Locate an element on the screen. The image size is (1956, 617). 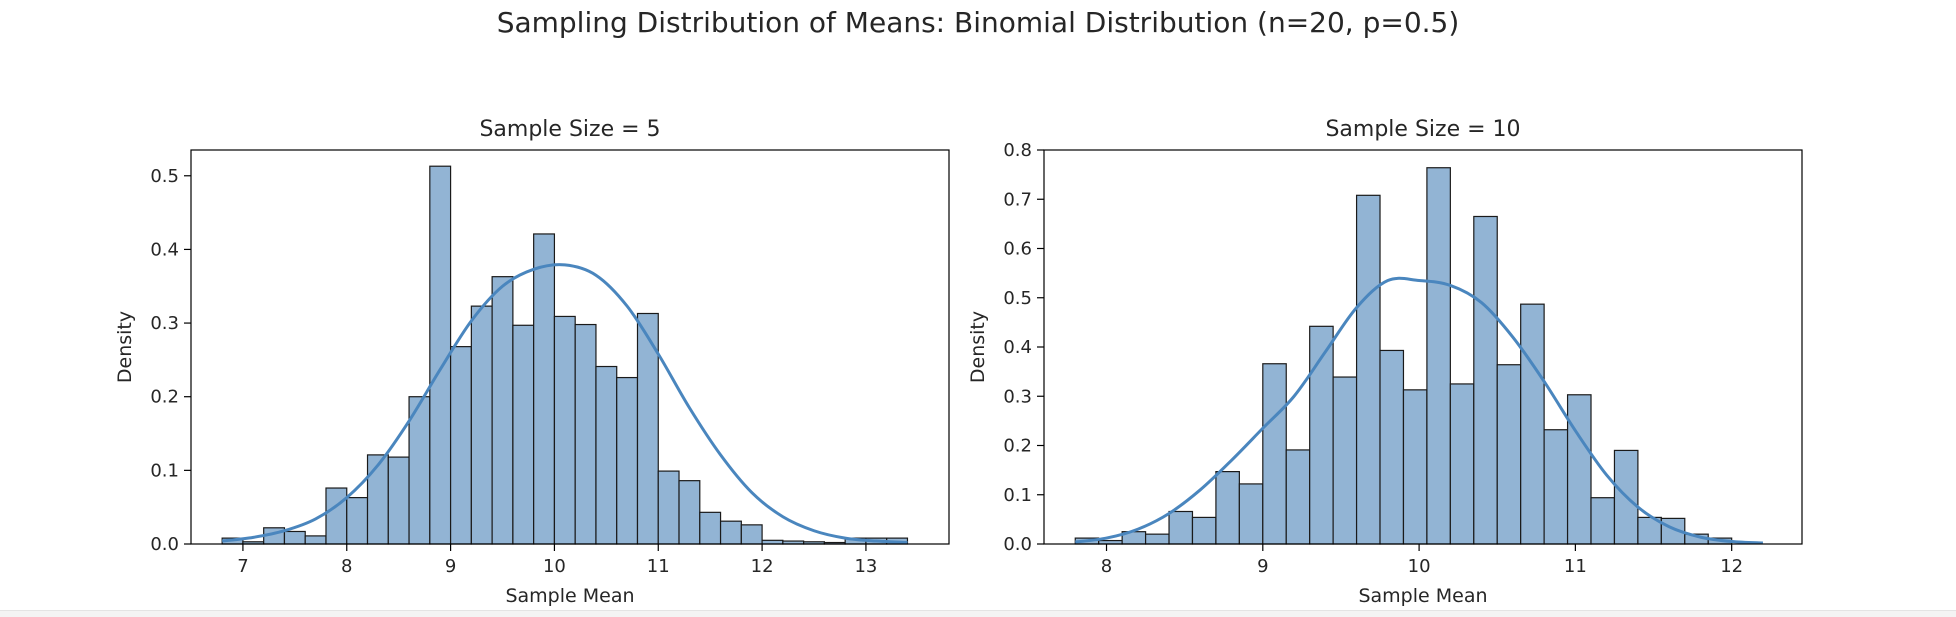
x-axis-ticks: 8 9 10 11 12 is located at coordinates (1422, 560).